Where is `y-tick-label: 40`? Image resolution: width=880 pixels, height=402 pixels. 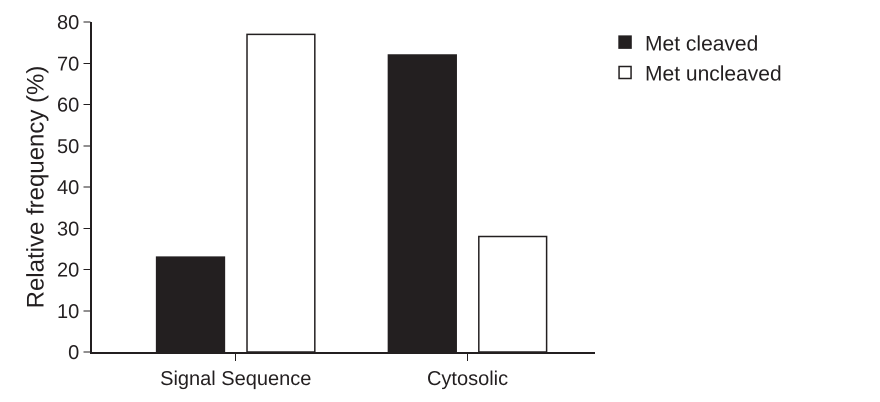
y-tick-label: 40 is located at coordinates (68, 188).